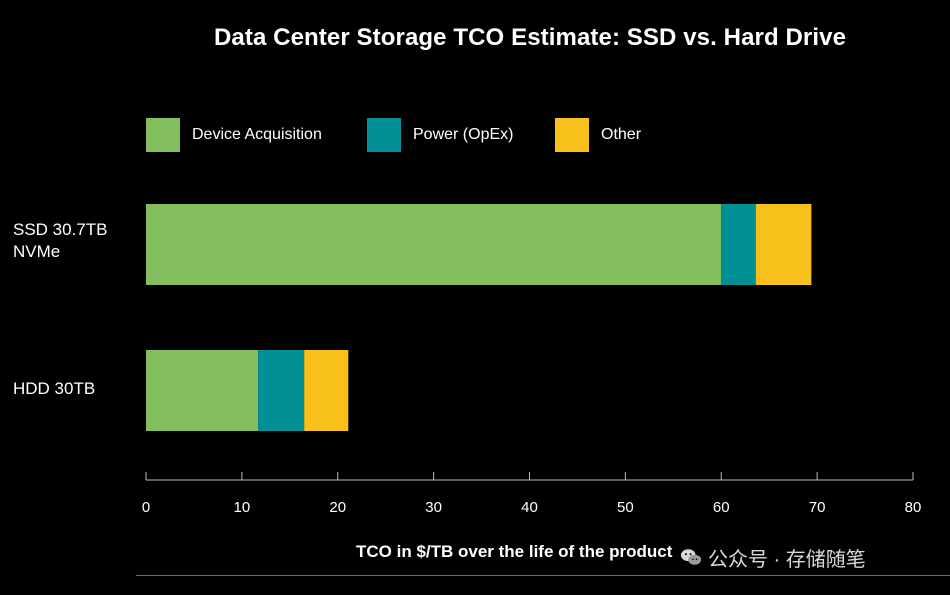 The height and width of the screenshot is (595, 950). What do you see at coordinates (202, 390) in the screenshot?
I see `bar-hdd-30tb-device-acquisition` at bounding box center [202, 390].